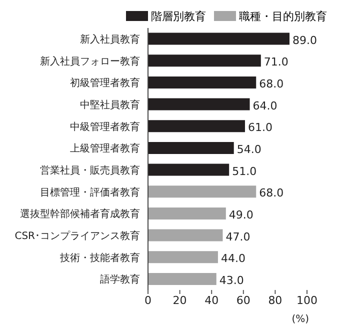  What do you see at coordinates (90, 170) in the screenshot?
I see `y-tick-label: 営業社員・販売員教育` at bounding box center [90, 170].